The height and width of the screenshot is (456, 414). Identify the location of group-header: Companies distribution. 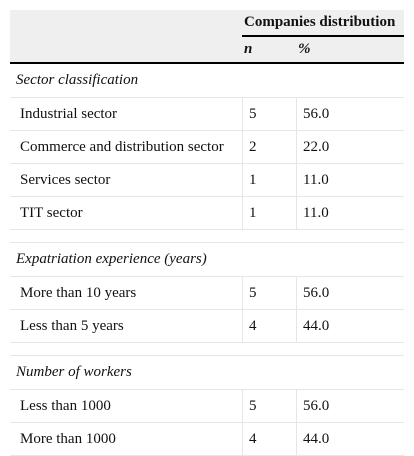
(323, 23).